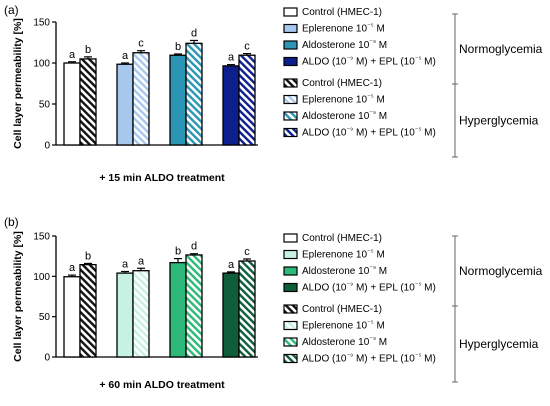  Describe the element at coordinates (11, 222) in the screenshot. I see `panel-label: (b)` at that location.